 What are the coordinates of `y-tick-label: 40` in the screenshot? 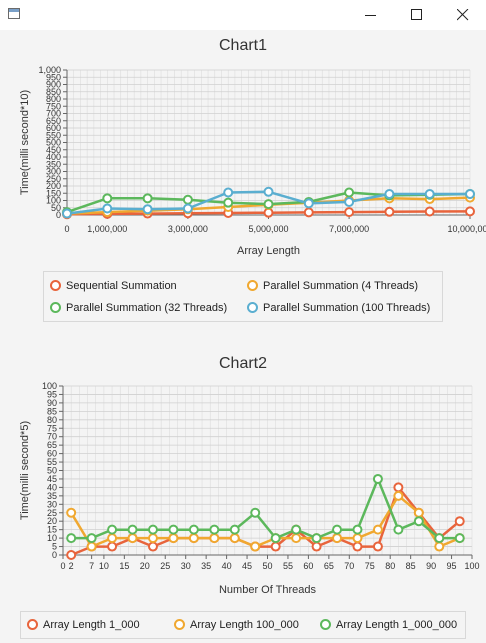 It's located at (52, 487).